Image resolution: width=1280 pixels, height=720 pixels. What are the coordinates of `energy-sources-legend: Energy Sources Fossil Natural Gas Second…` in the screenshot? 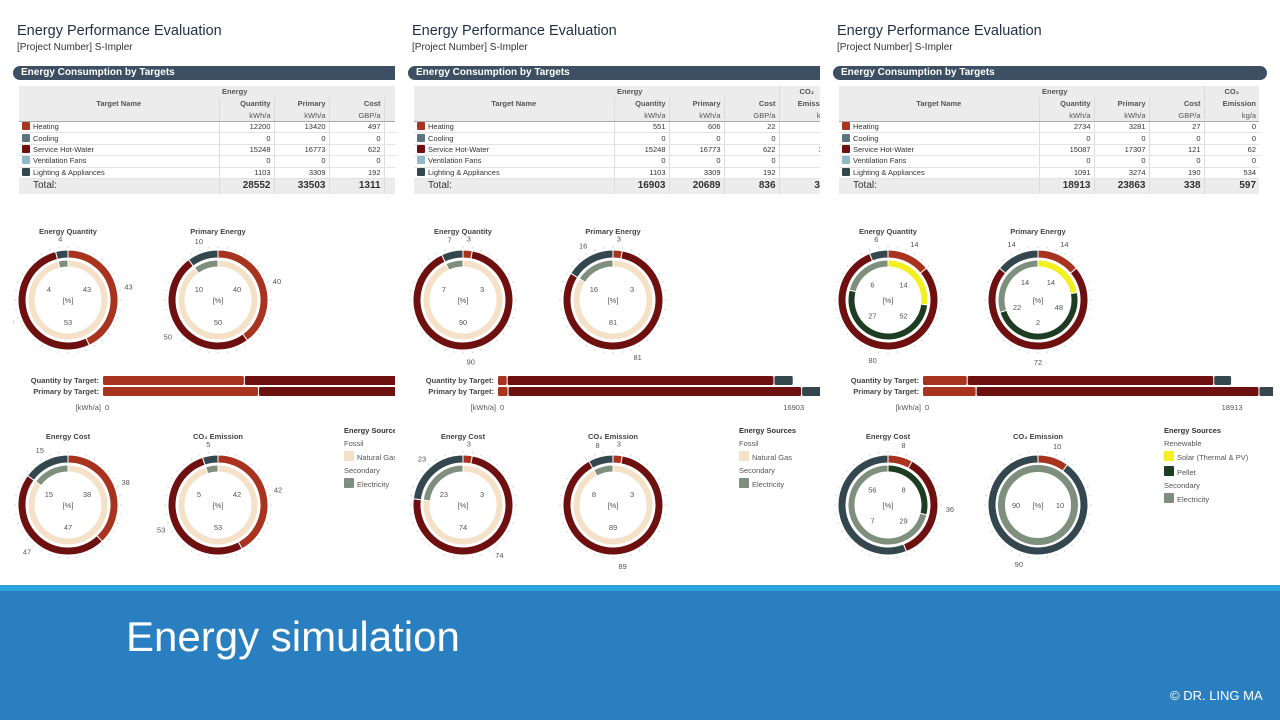 It's located at (767, 459).